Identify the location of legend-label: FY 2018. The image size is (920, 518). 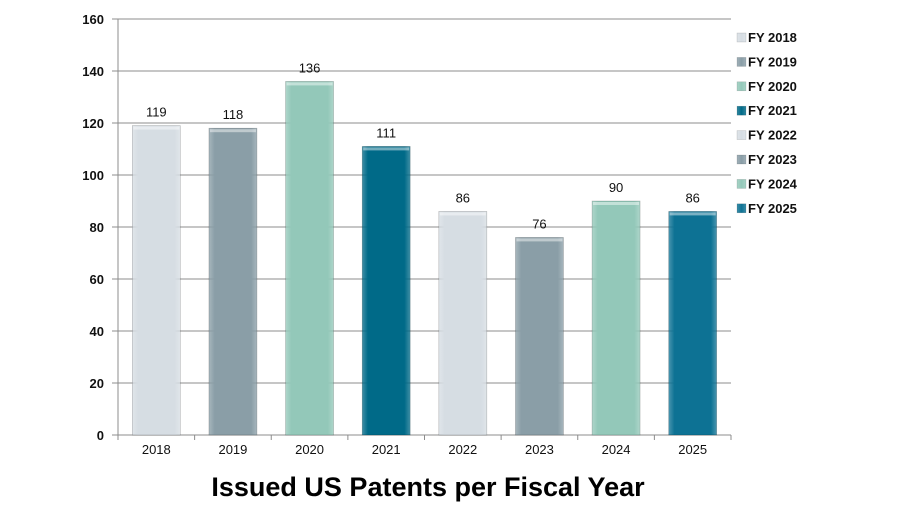
(772, 37).